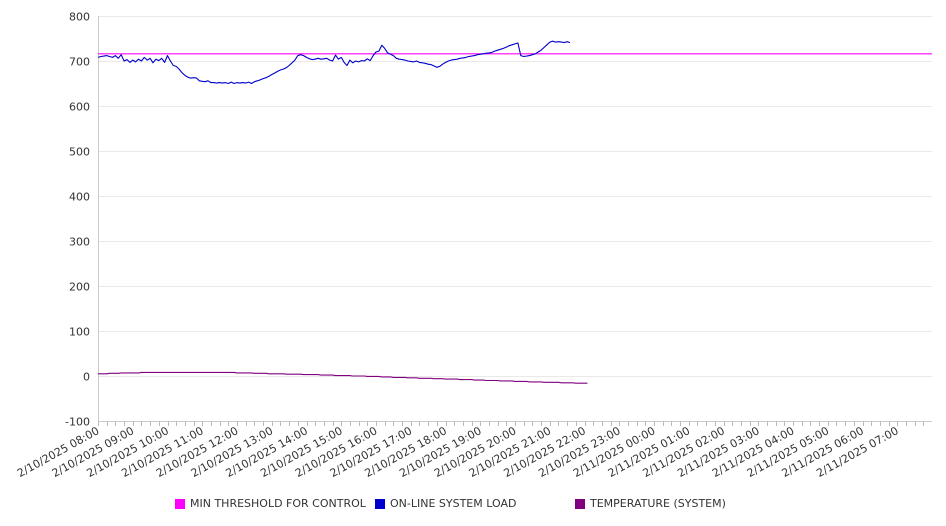  What do you see at coordinates (278, 503) in the screenshot?
I see `legend-label-threshold: MIN THRESHOLD FOR CONTROL` at bounding box center [278, 503].